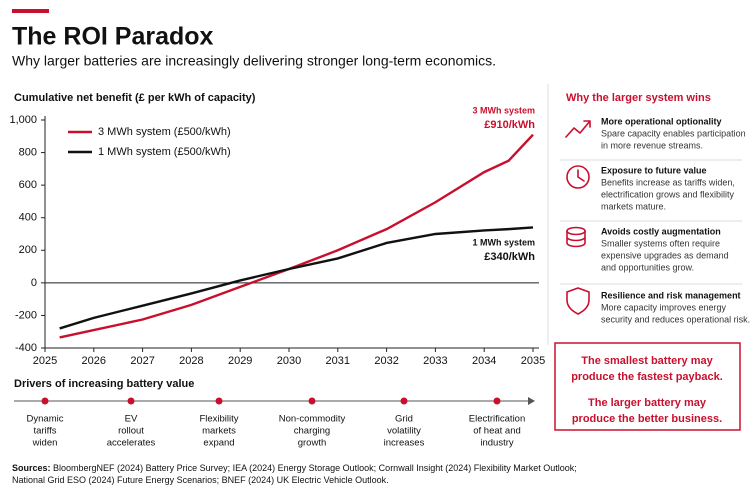 This screenshot has height=500, width=750. Describe the element at coordinates (386, 361) in the screenshot. I see `x-tick-label: 2032` at that location.